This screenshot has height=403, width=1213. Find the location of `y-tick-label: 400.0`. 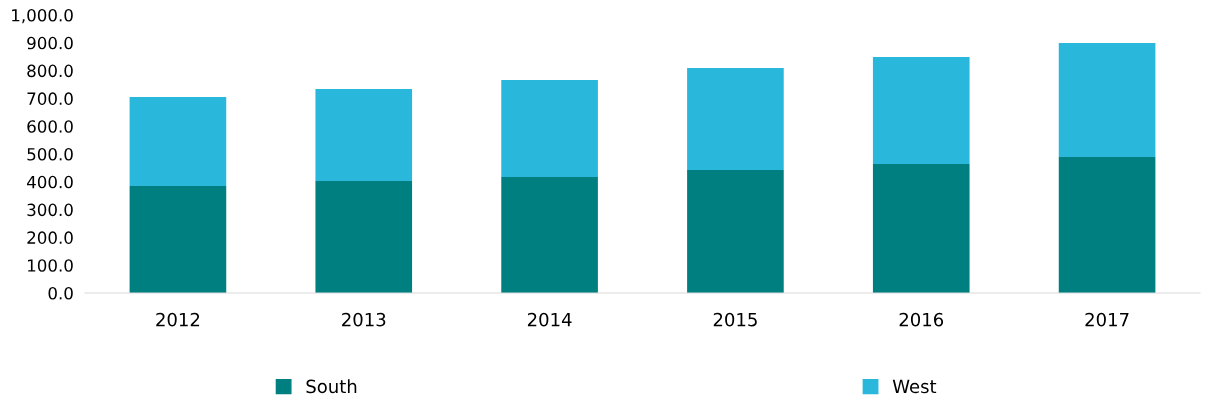

y-tick-label: 400.0 is located at coordinates (49, 182).